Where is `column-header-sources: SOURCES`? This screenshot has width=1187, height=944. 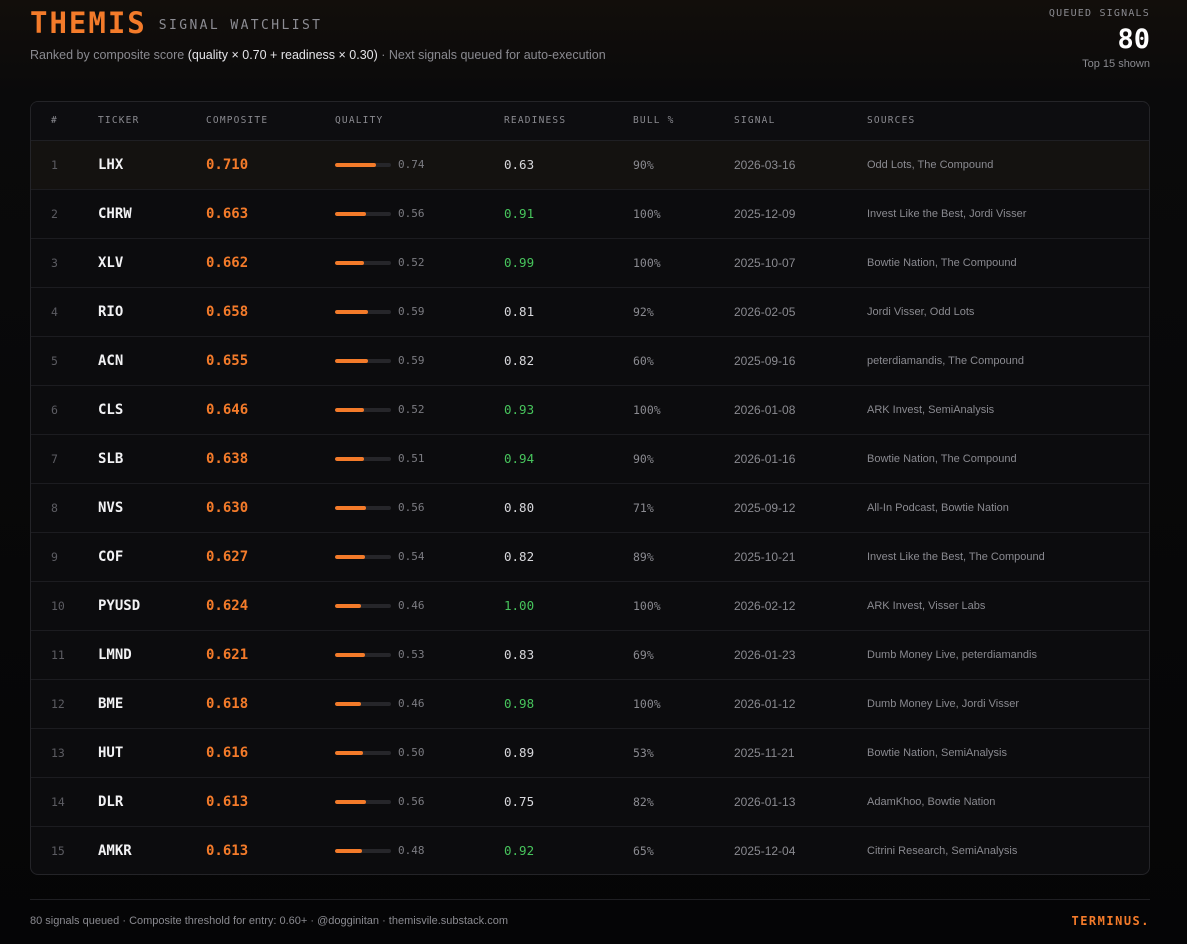
column-header-sources: SOURCES is located at coordinates (891, 120).